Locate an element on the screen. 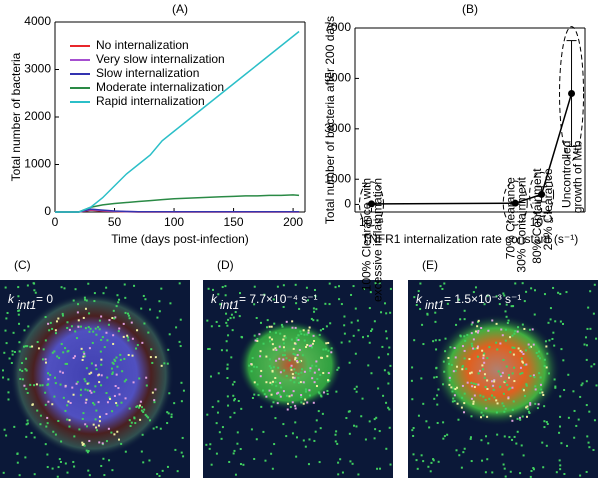 This screenshot has width=600, height=483. k-value: = 7.7×10⁻⁴ s⁻¹ is located at coordinates (278, 299).